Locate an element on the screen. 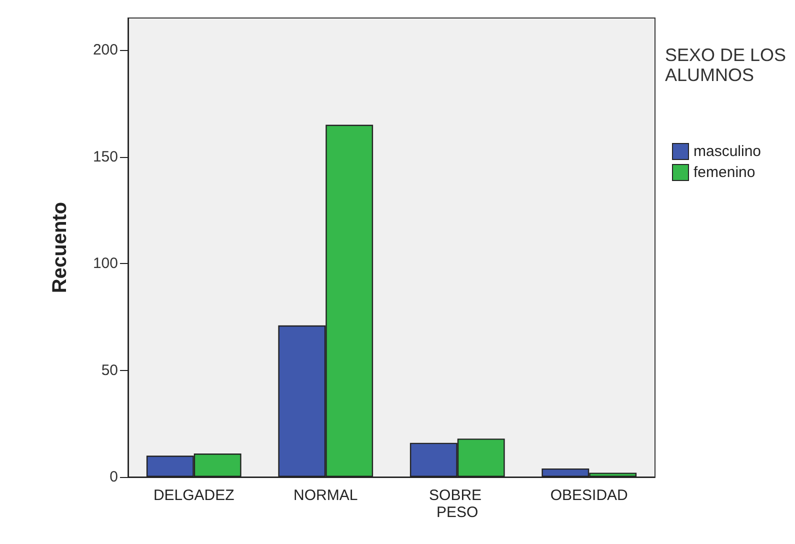 The width and height of the screenshot is (795, 544). x-tick-label: OBESIDAD is located at coordinates (589, 495).